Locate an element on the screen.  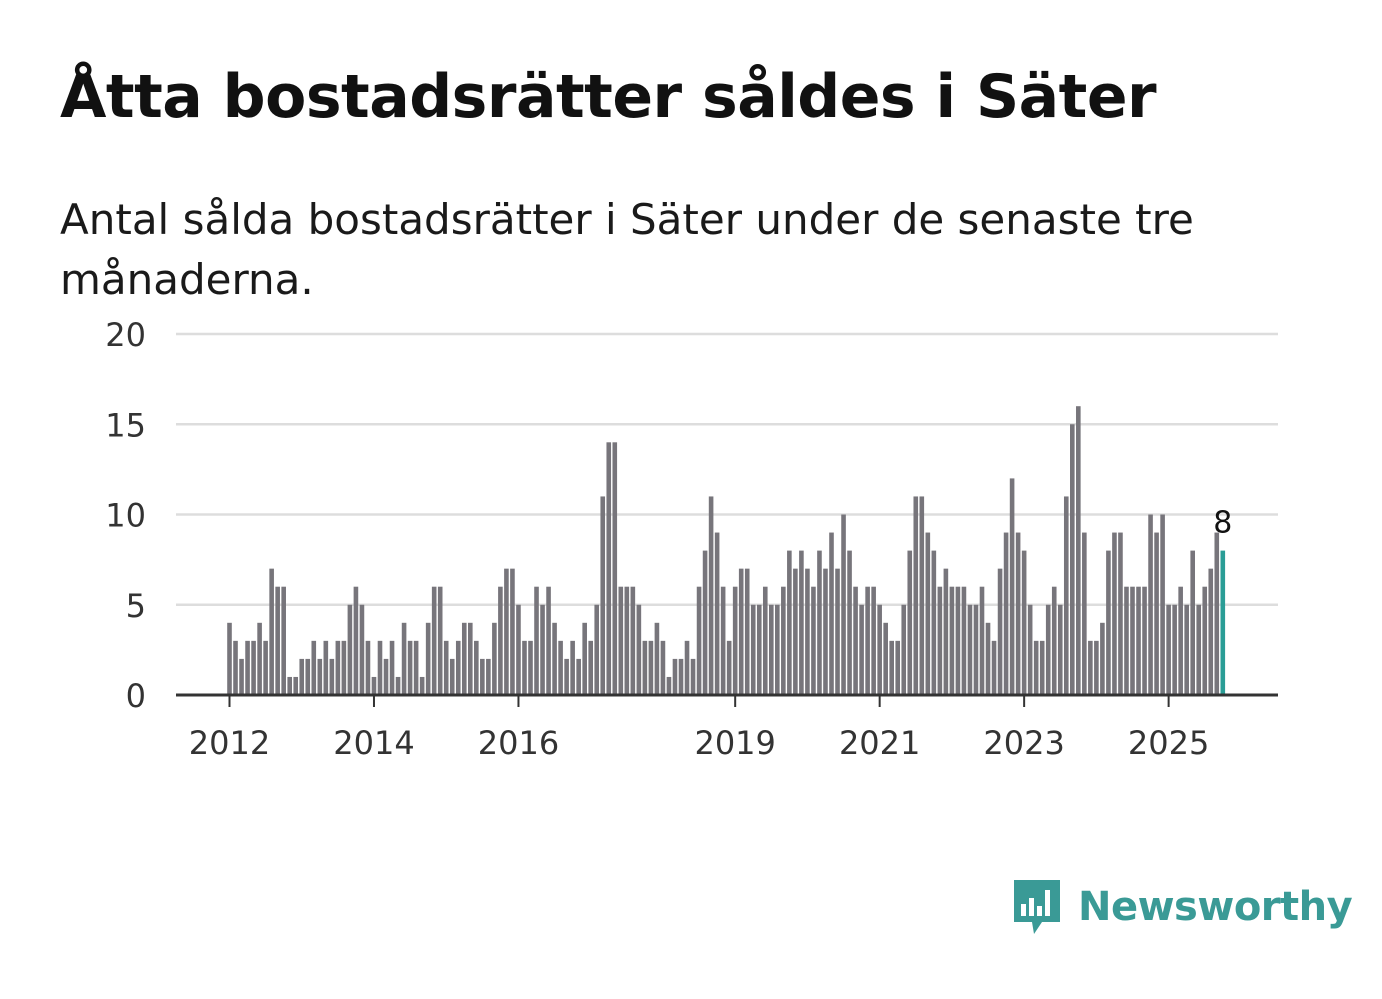
x-tick-label: 2019 is located at coordinates (734, 743).